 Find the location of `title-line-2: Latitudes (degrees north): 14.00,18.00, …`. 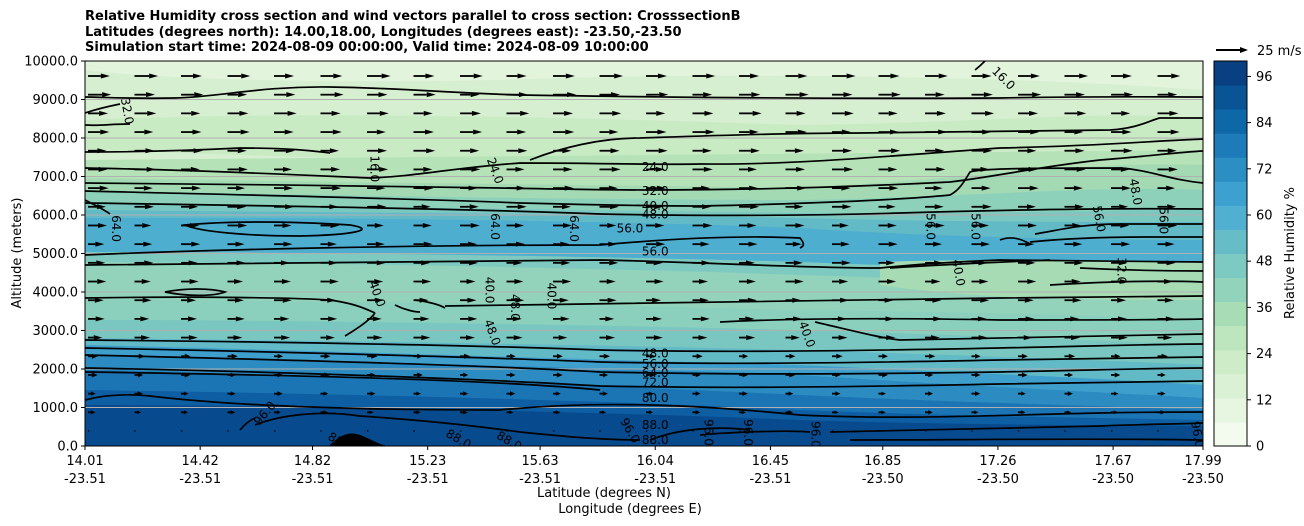

title-line-2: Latitudes (degrees north): 14.00,18.00, … is located at coordinates (383, 32).